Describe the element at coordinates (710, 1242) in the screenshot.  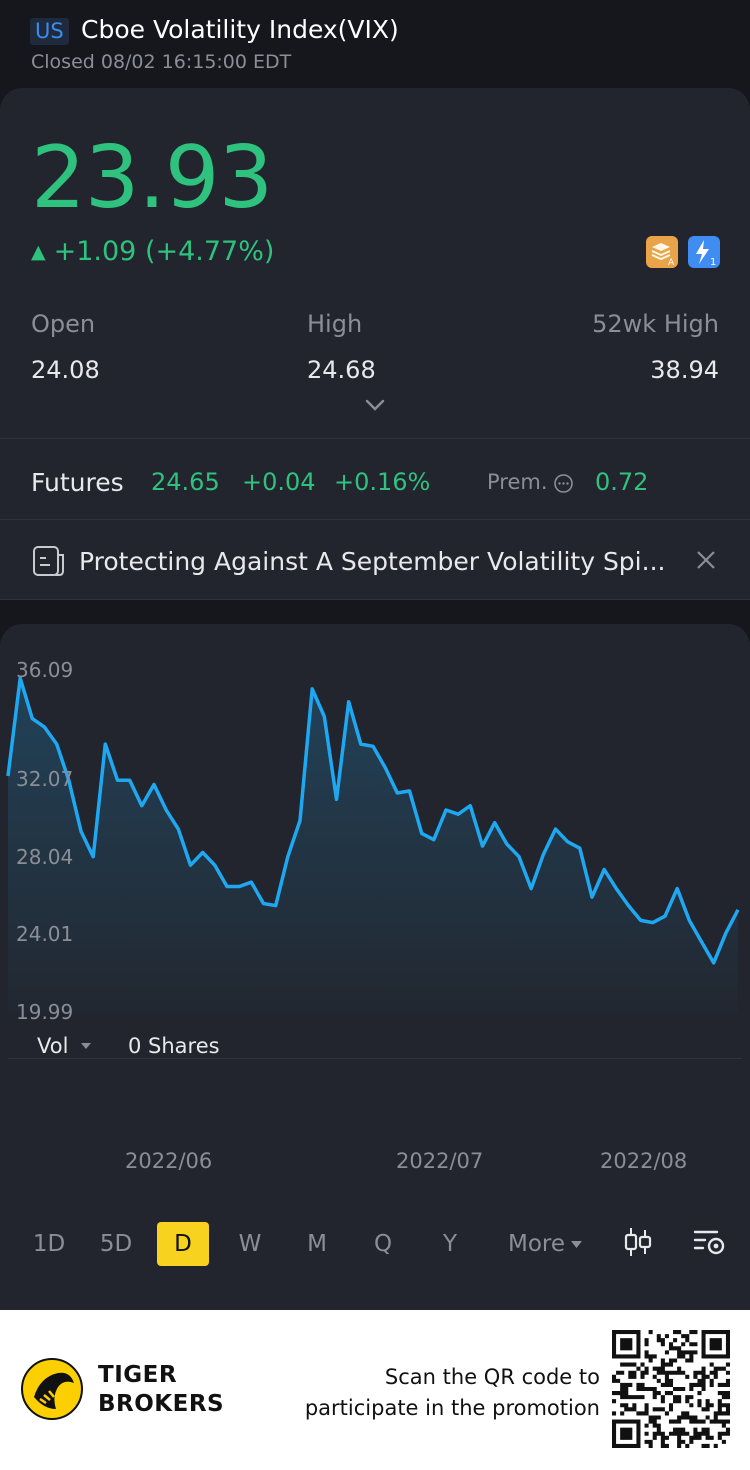
I see `indicator-settings-icon` at that location.